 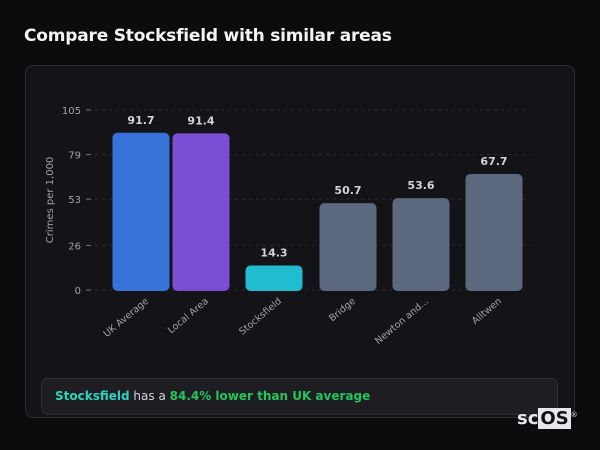 What do you see at coordinates (50, 200) in the screenshot?
I see `y-axis-label: Crimes per 1,000` at bounding box center [50, 200].